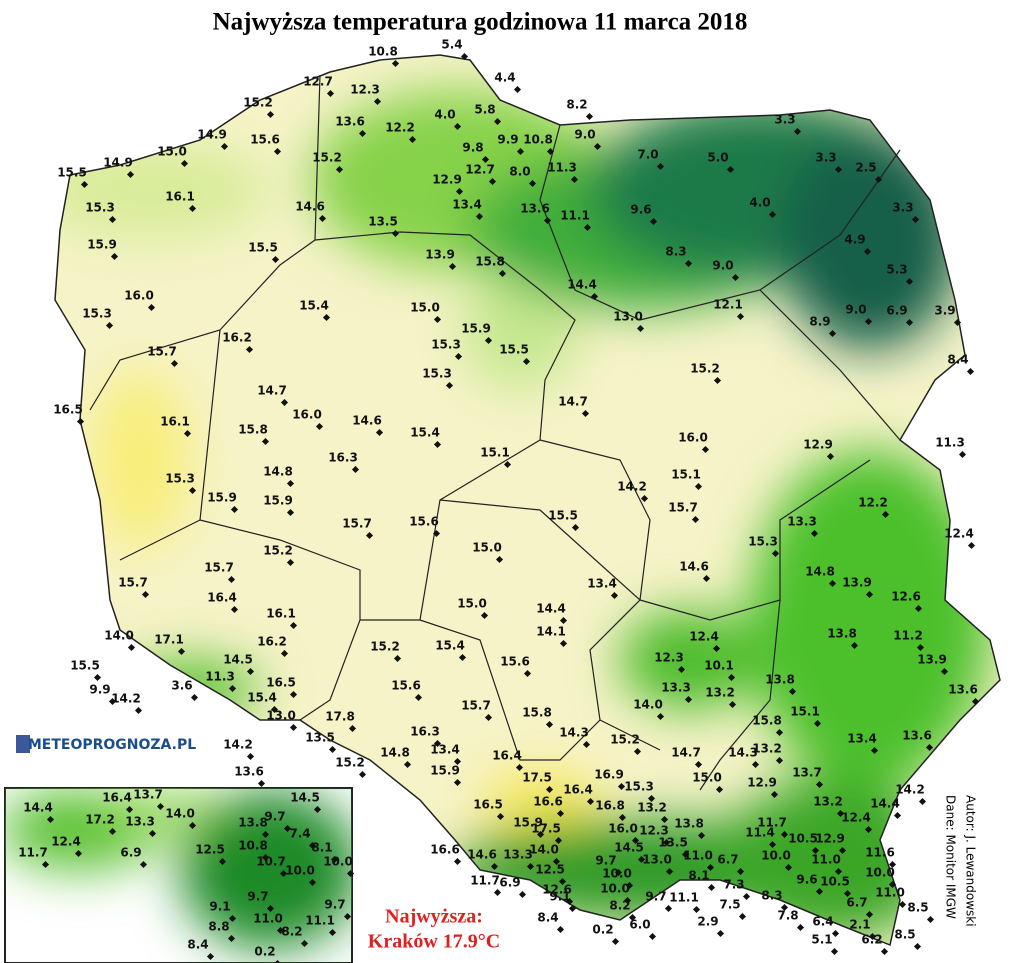 The image size is (1024, 963). I want to click on station-value: 15.9, so click(222, 498).